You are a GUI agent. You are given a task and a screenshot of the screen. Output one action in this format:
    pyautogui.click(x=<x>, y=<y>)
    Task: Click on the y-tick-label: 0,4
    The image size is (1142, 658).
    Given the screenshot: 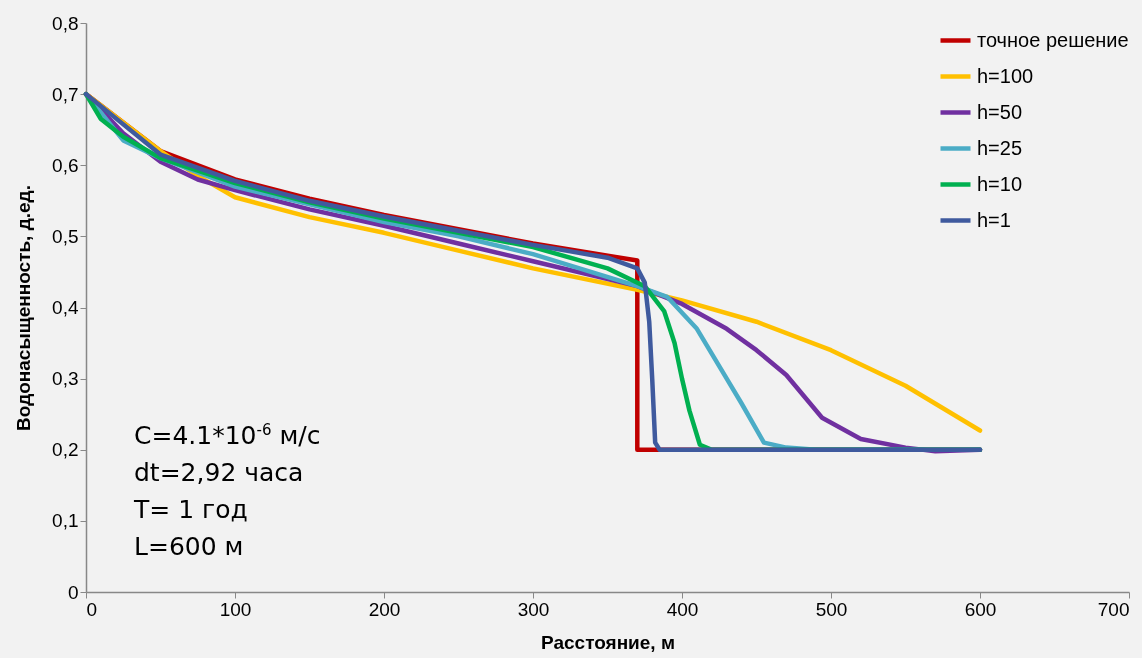 What is the action you would take?
    pyautogui.click(x=65, y=307)
    